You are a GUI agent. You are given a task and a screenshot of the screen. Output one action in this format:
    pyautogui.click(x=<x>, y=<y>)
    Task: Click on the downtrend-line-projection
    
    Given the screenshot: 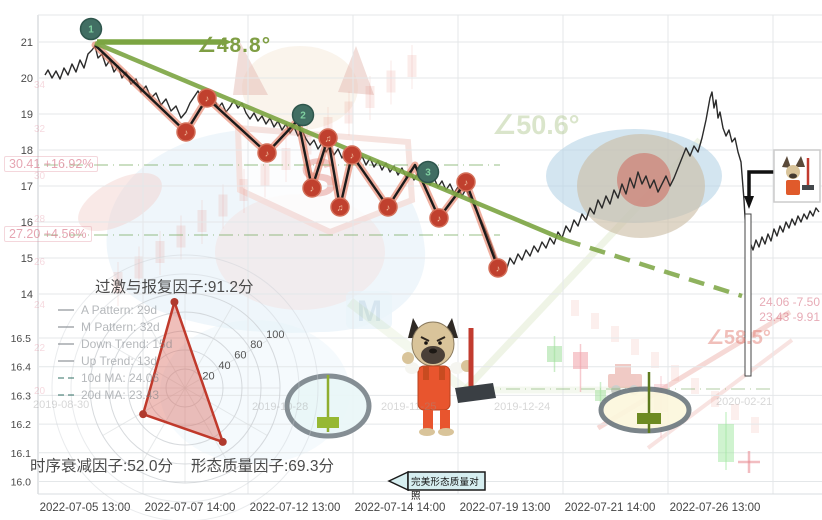 What is the action you would take?
    pyautogui.click(x=653, y=268)
    